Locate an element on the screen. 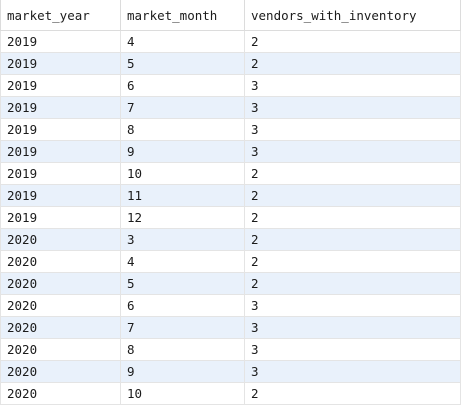 This screenshot has height=414, width=469. table-row: 2020 5 2 is located at coordinates (230, 283).